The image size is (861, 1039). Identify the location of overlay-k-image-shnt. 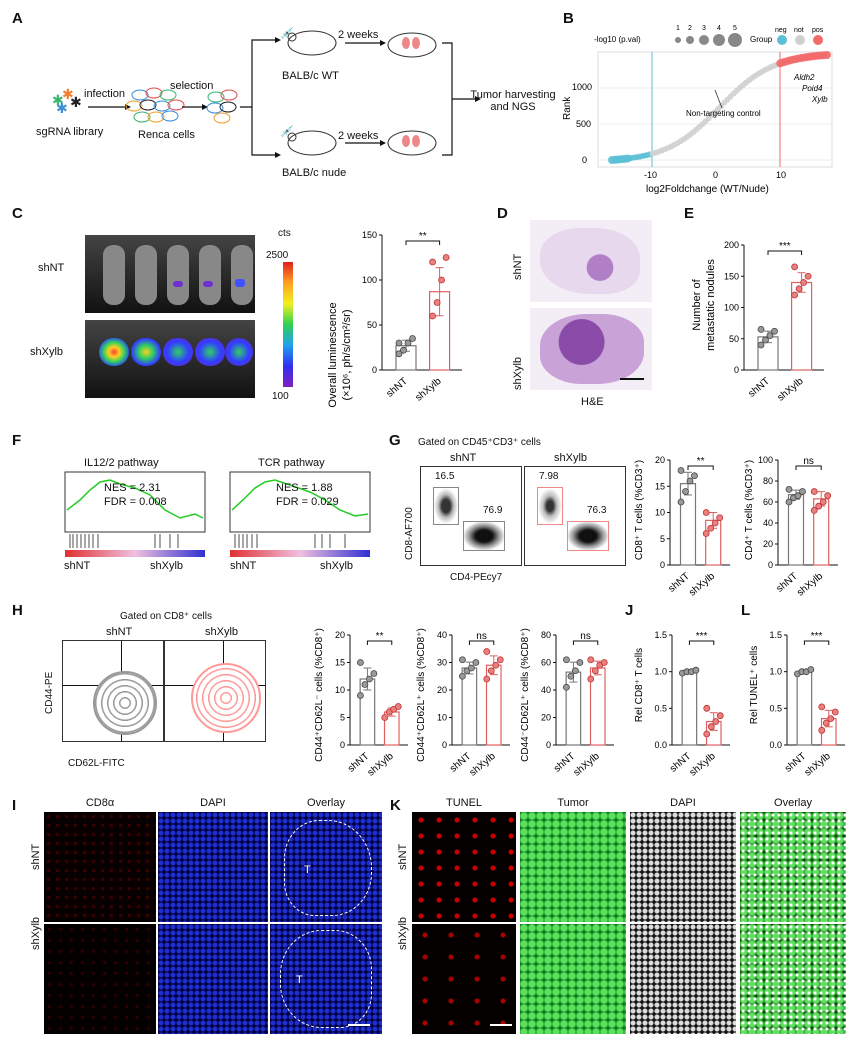
(793, 867).